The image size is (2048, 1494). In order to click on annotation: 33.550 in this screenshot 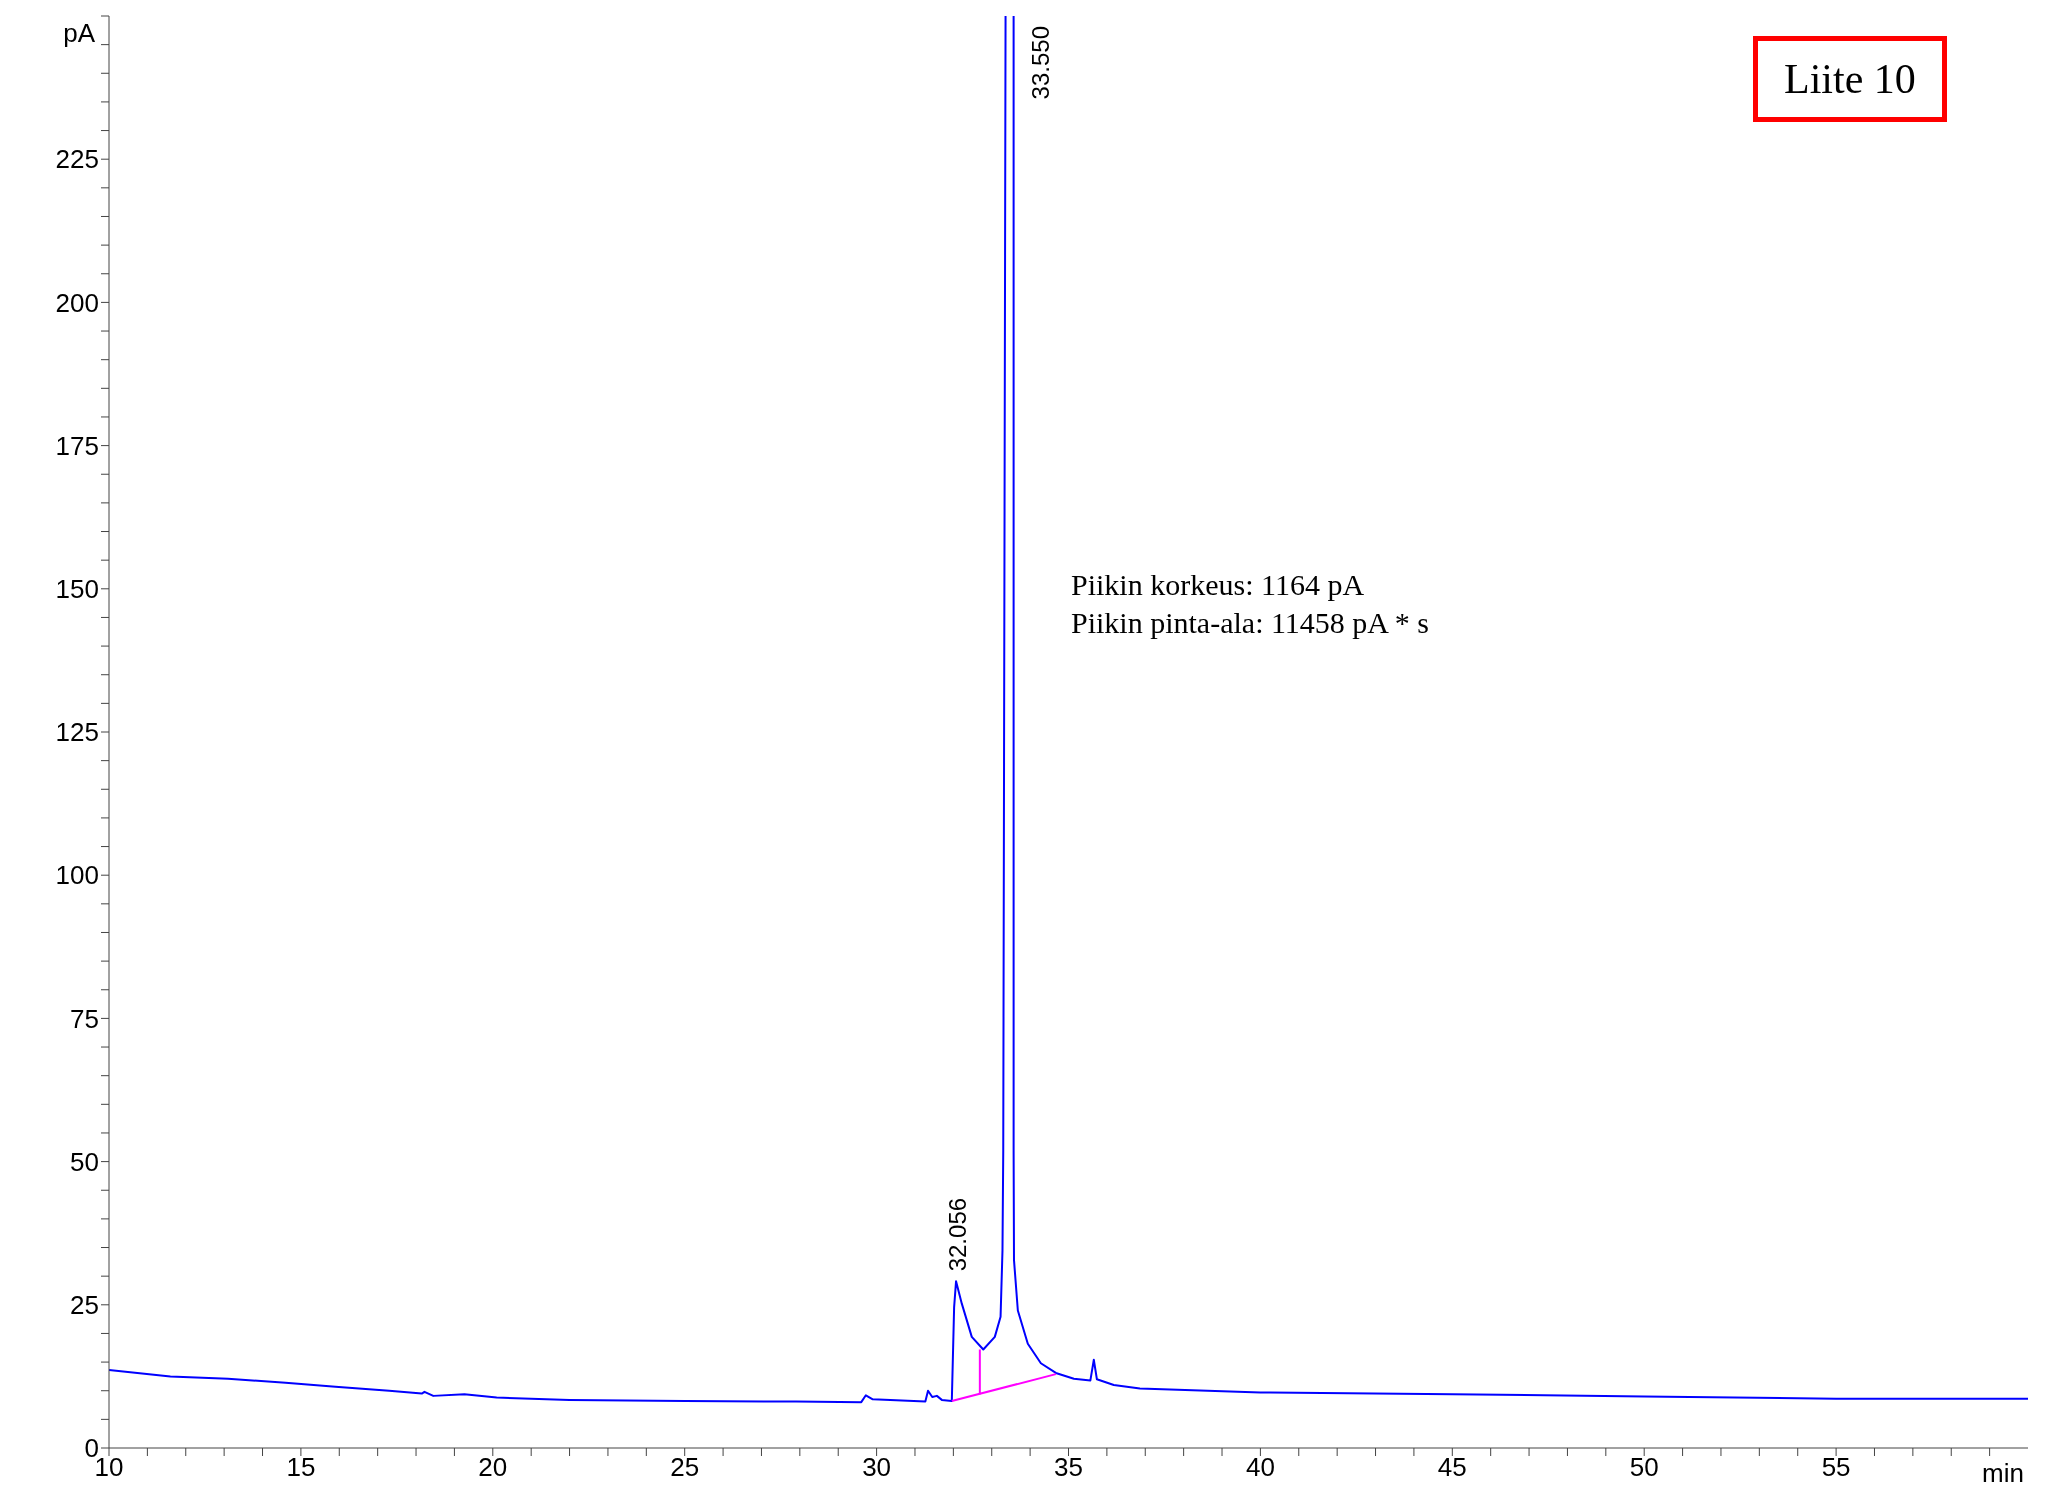, I will do `click(1040, 63)`.